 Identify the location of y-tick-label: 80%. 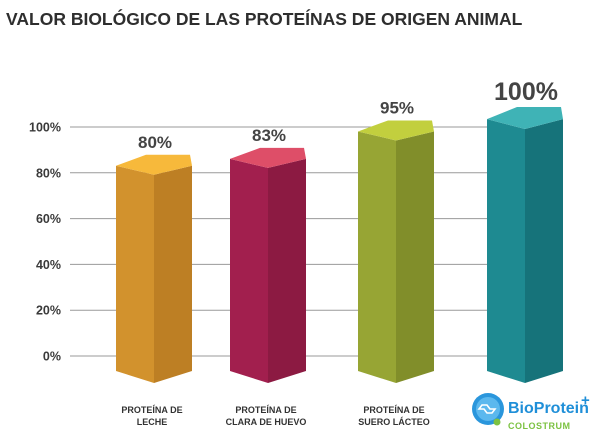
(48, 173).